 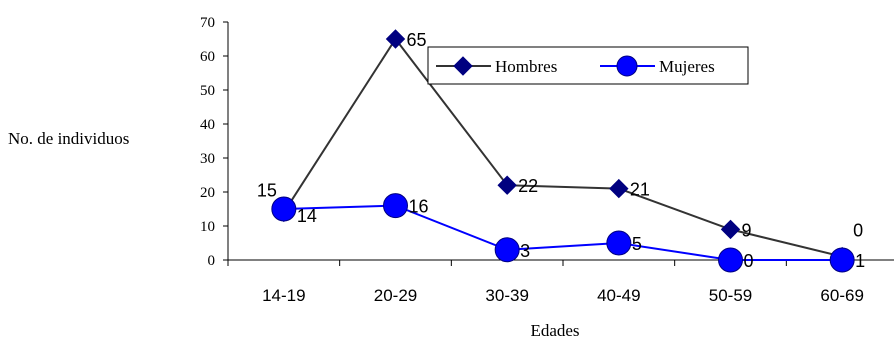 What do you see at coordinates (419, 207) in the screenshot?
I see `data-label-mujeres: 16` at bounding box center [419, 207].